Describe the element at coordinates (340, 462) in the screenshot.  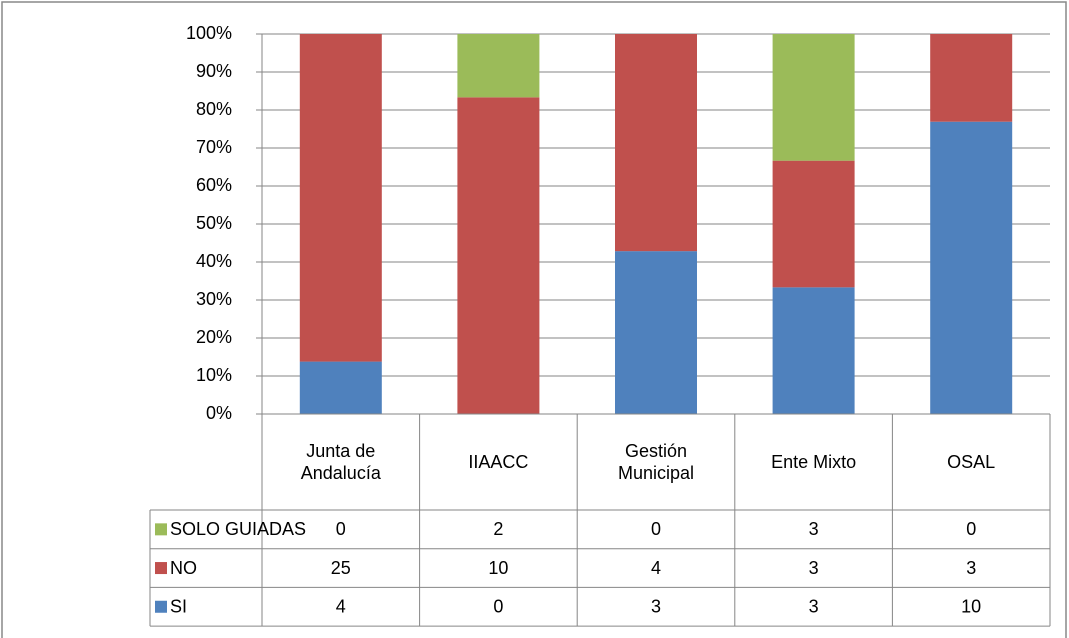
I see `x-tick-label: Junta de Andalucía` at that location.